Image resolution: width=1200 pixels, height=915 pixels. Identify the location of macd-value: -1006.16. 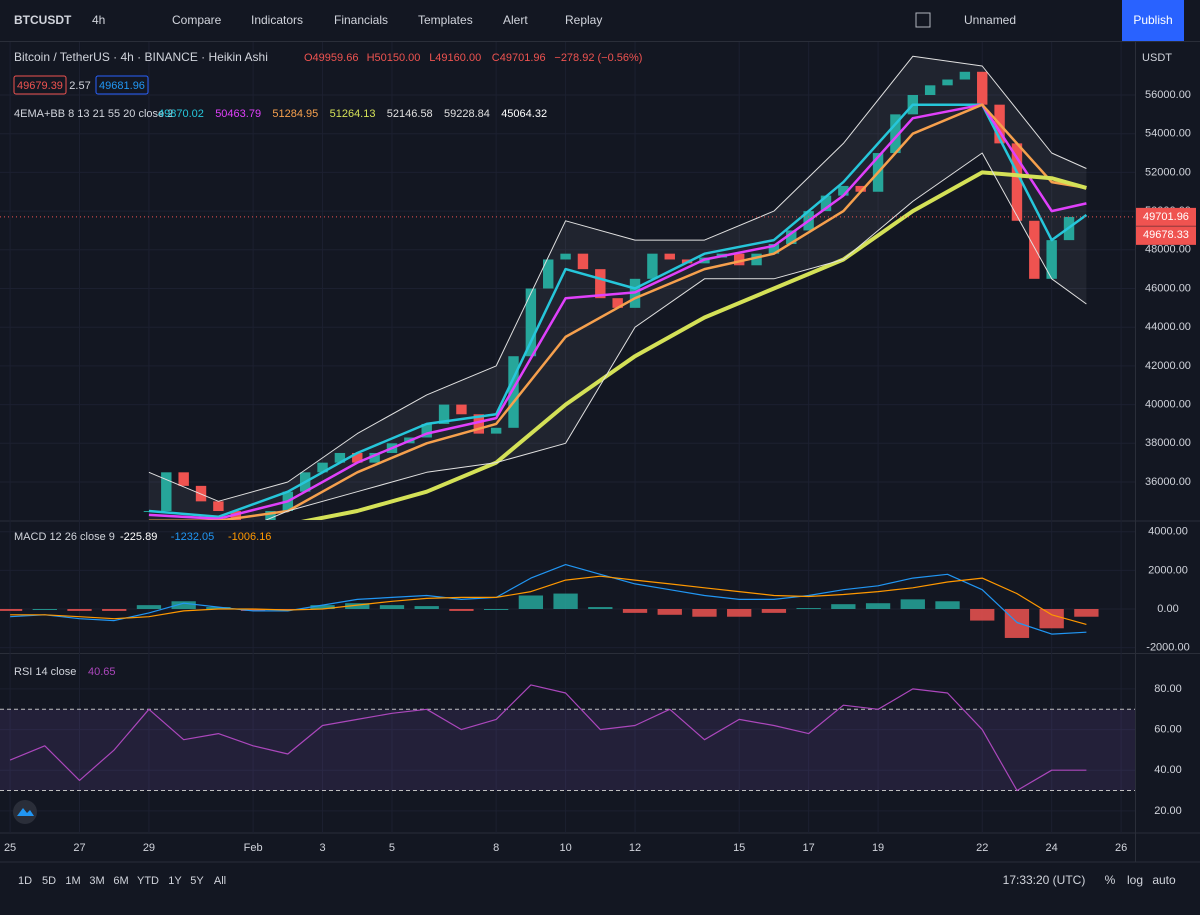
(249, 537).